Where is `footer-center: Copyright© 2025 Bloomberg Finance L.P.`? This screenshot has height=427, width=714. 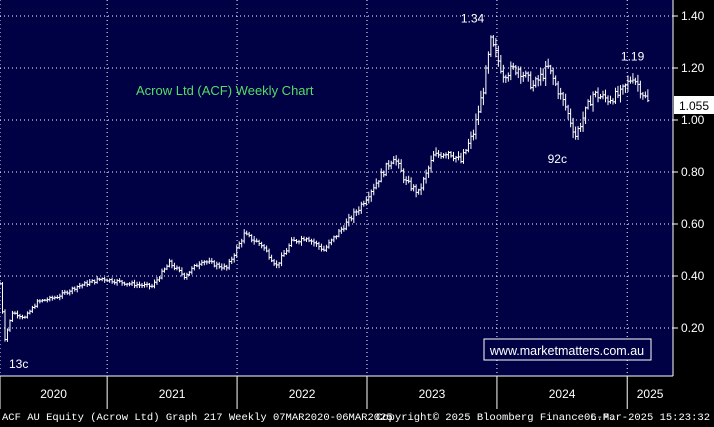
footer-center: Copyright© 2025 Bloomberg Finance L.P. is located at coordinates (496, 418).